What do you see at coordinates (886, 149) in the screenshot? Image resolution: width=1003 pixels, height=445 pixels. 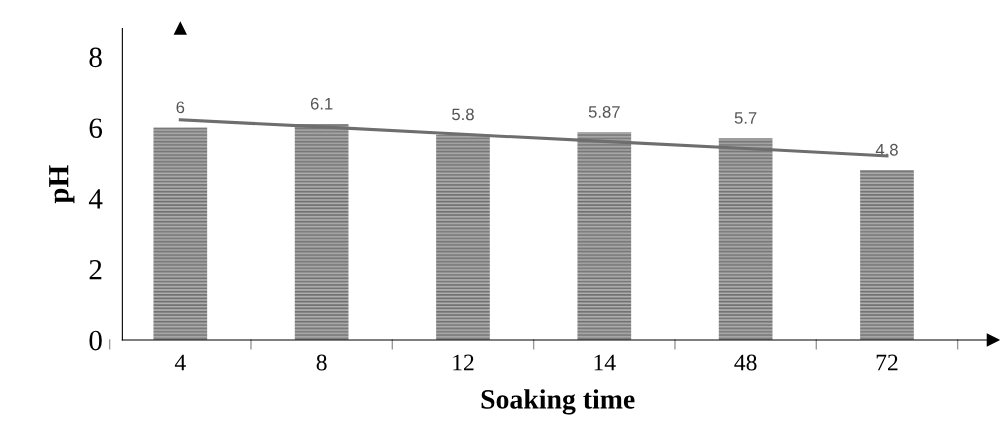 I see `data-label: 4.8` at bounding box center [886, 149].